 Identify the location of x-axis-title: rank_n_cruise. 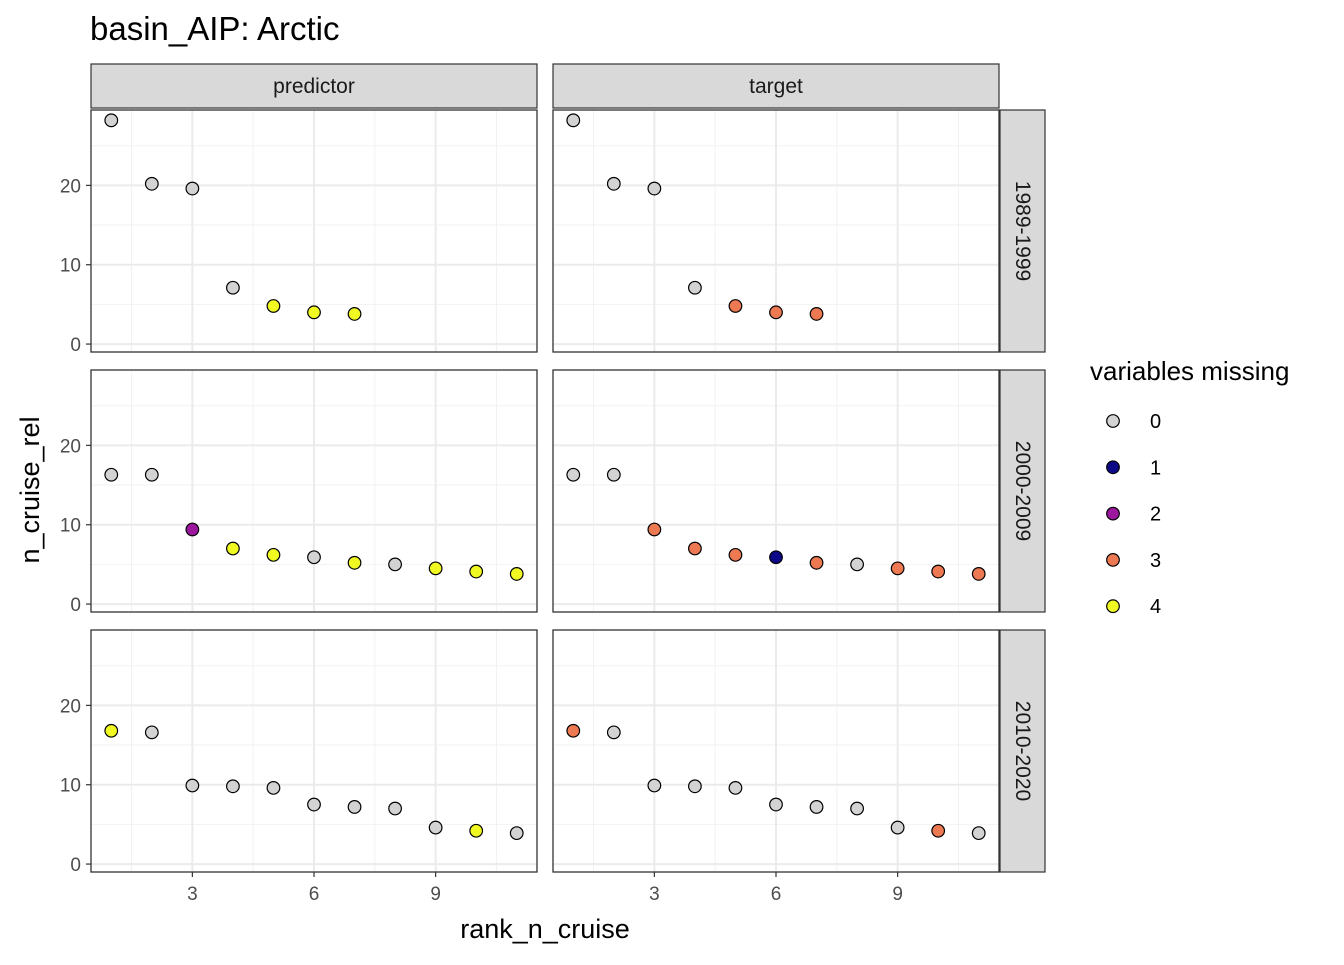
(545, 929).